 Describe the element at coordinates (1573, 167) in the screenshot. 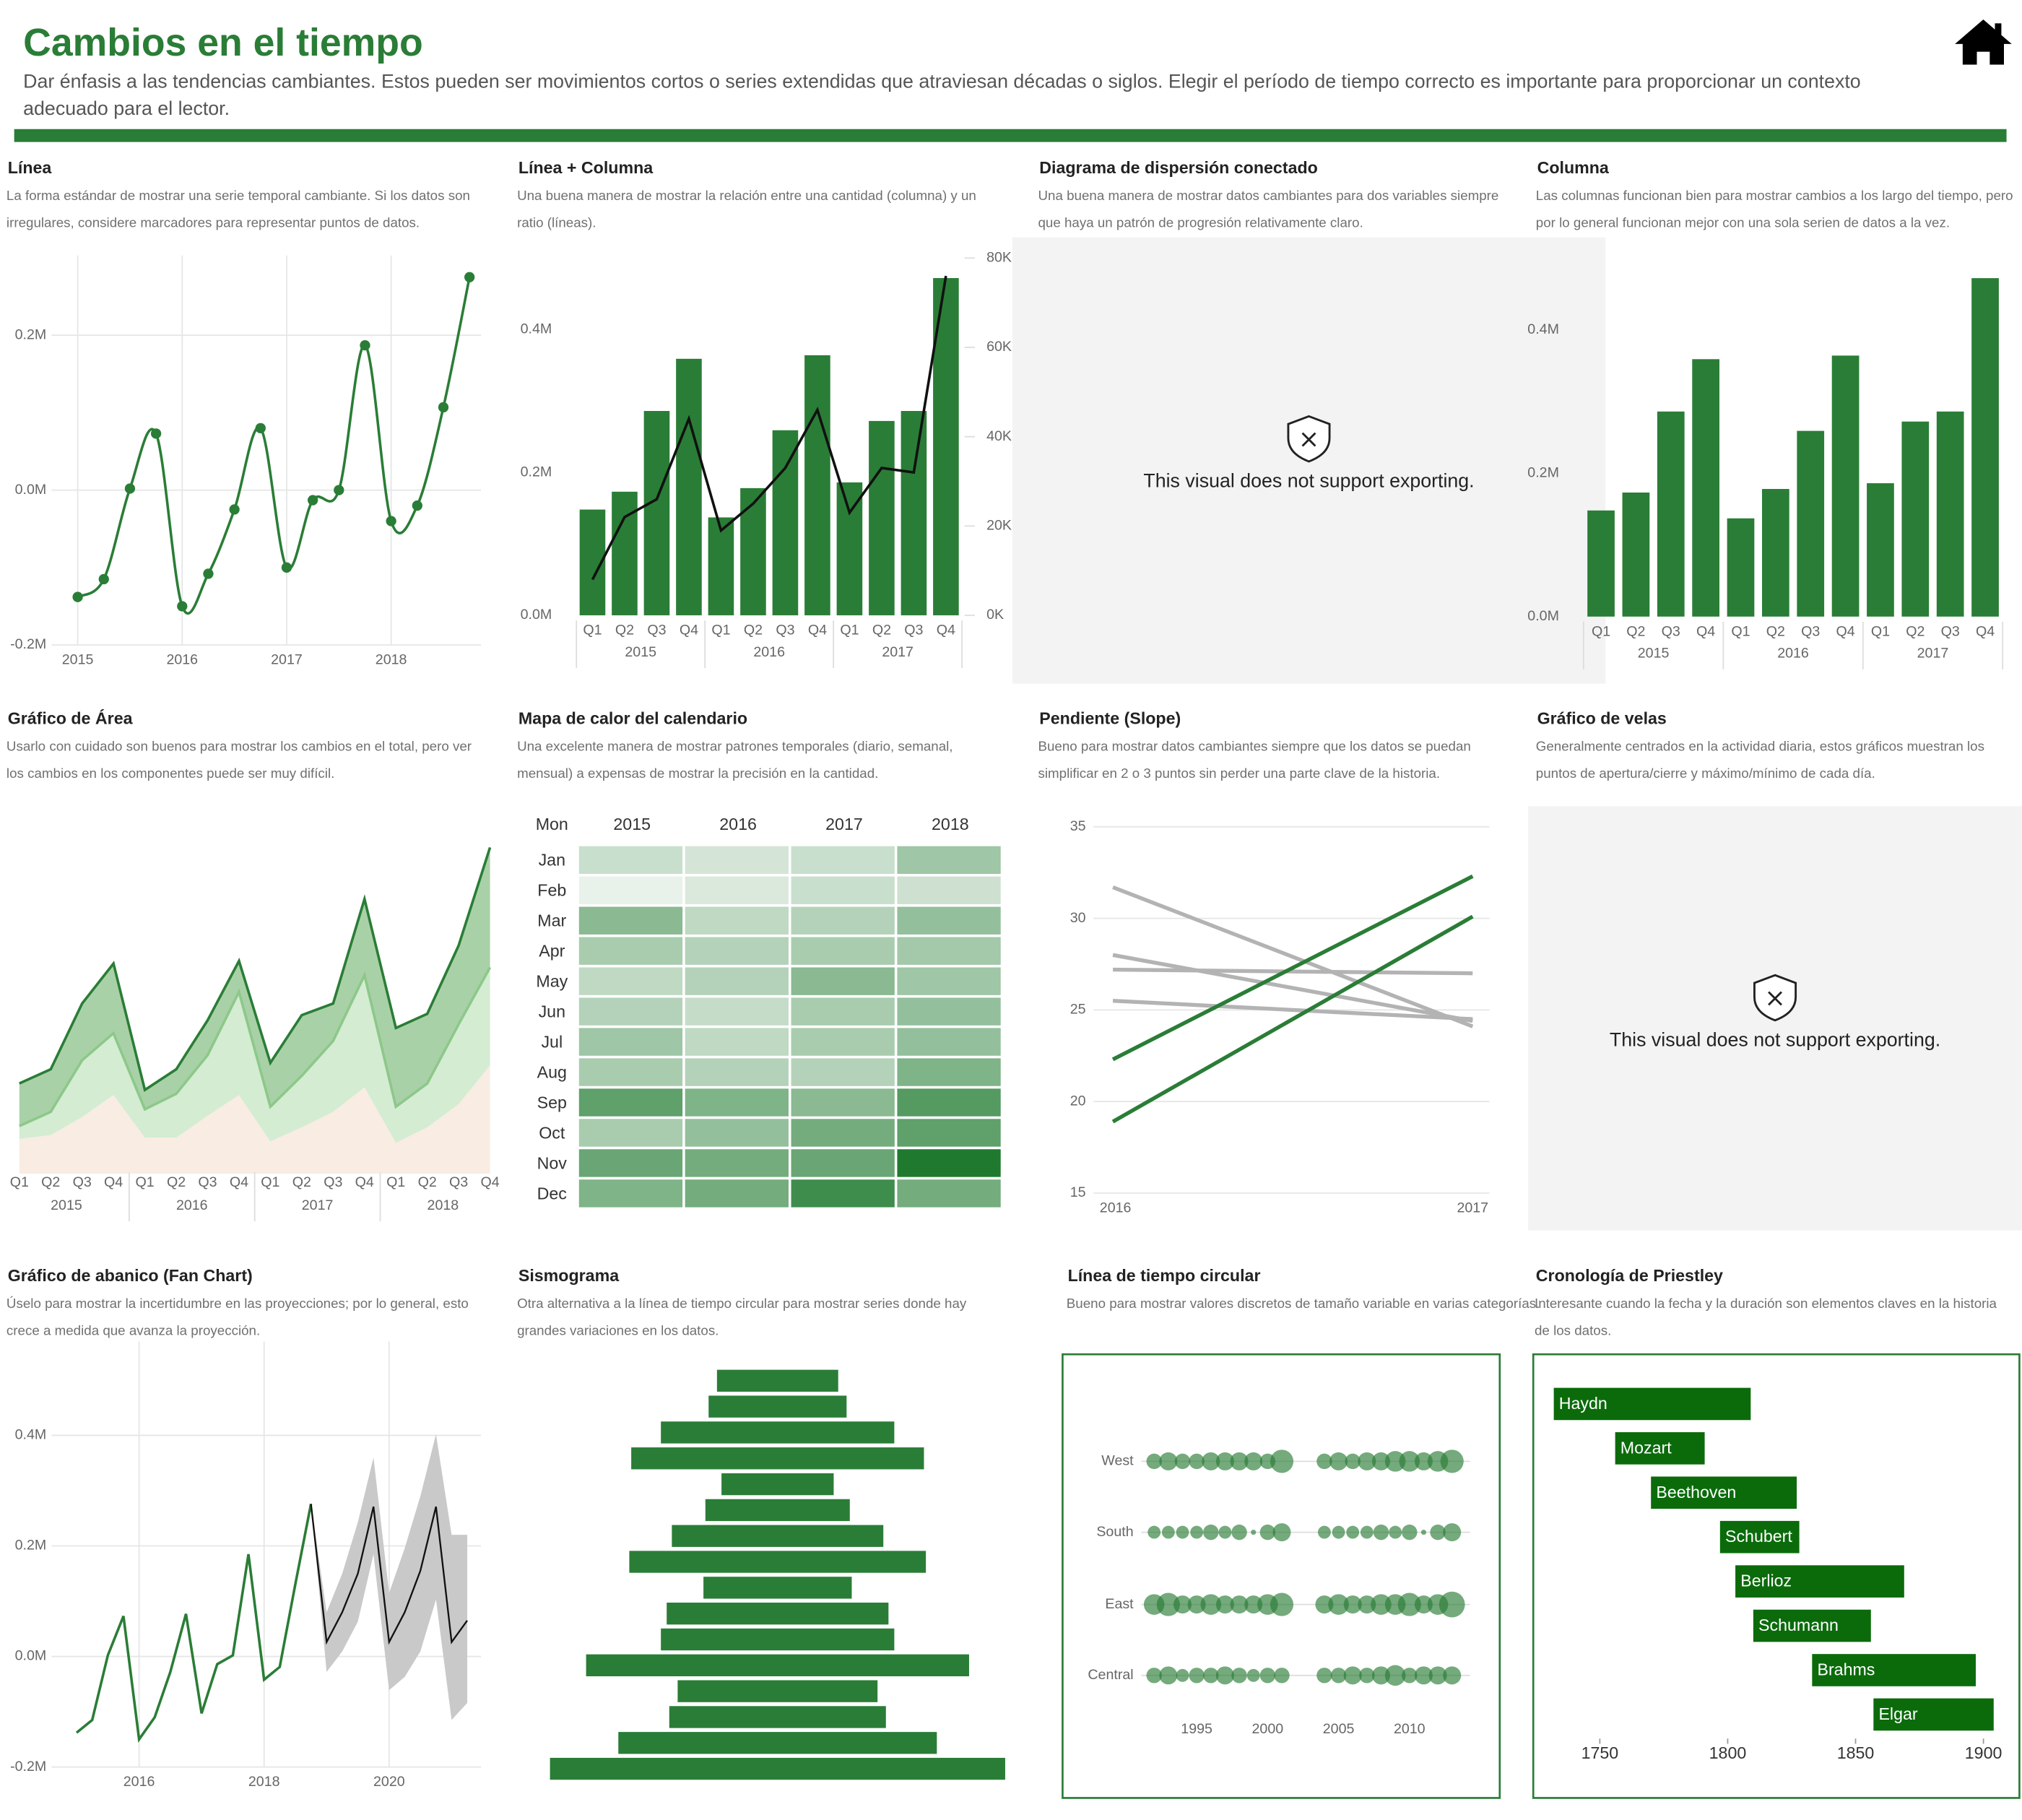

I see `chart-title: Columna` at that location.